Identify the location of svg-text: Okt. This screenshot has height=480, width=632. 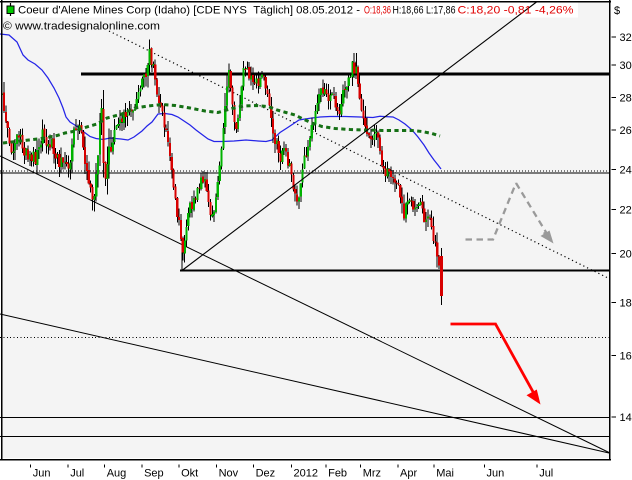
(189, 474).